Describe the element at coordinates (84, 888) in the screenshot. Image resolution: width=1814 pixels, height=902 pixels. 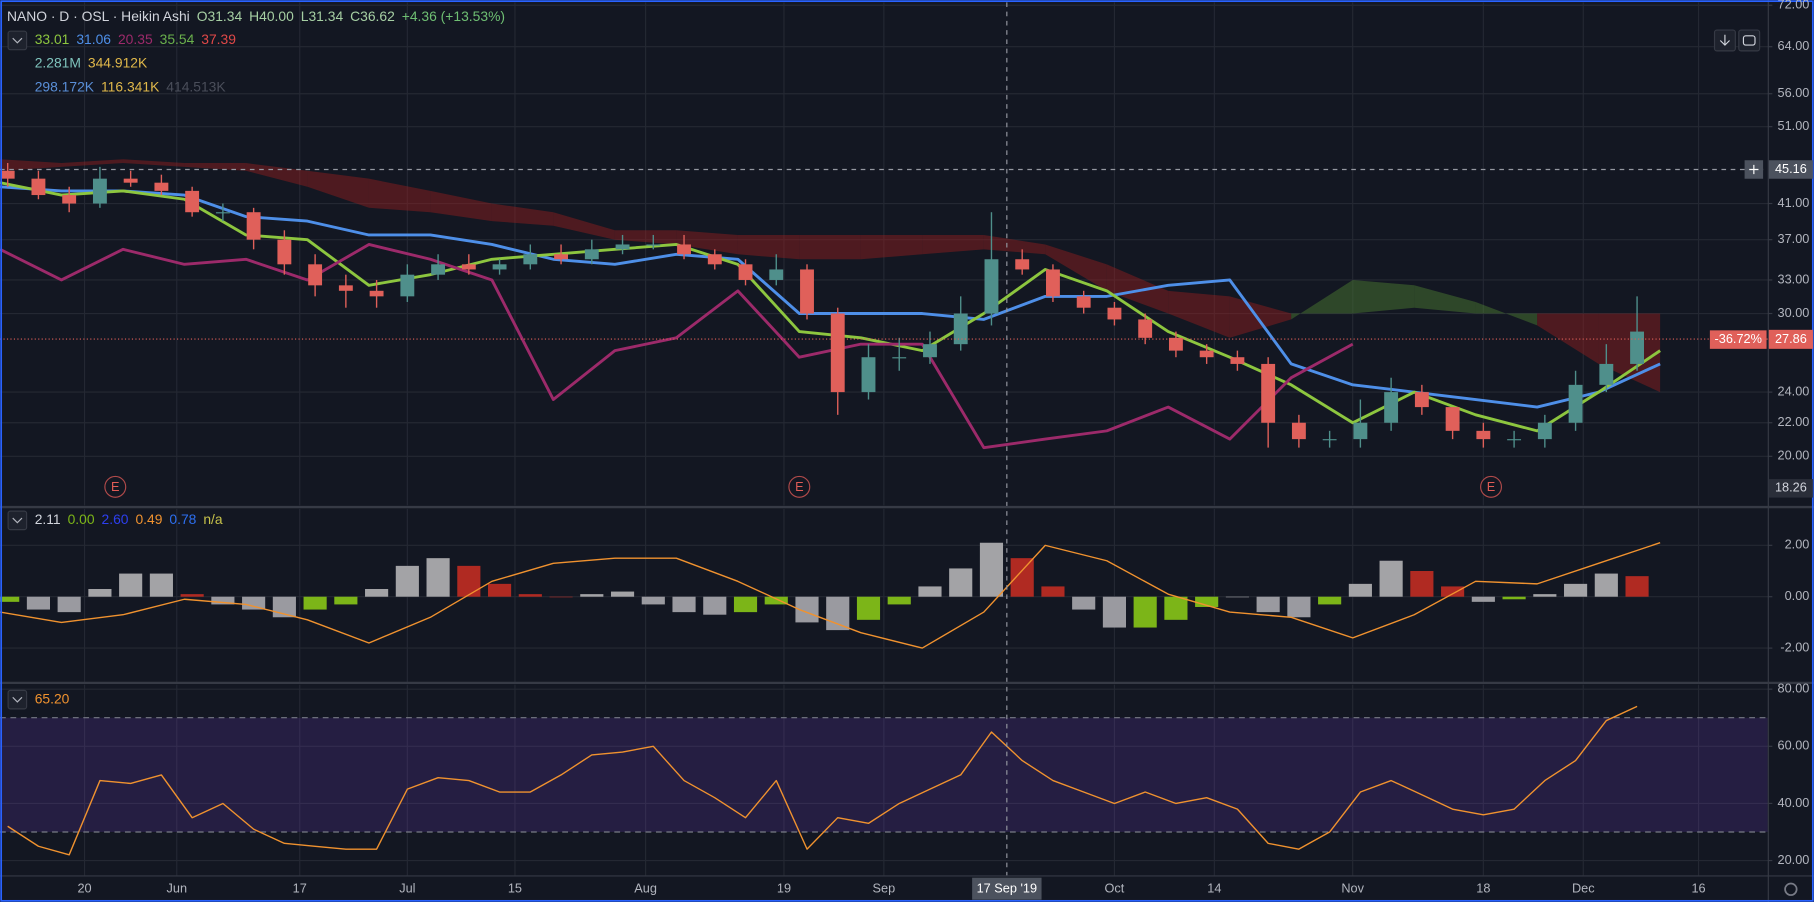
I see `x-tick-label: 20` at that location.